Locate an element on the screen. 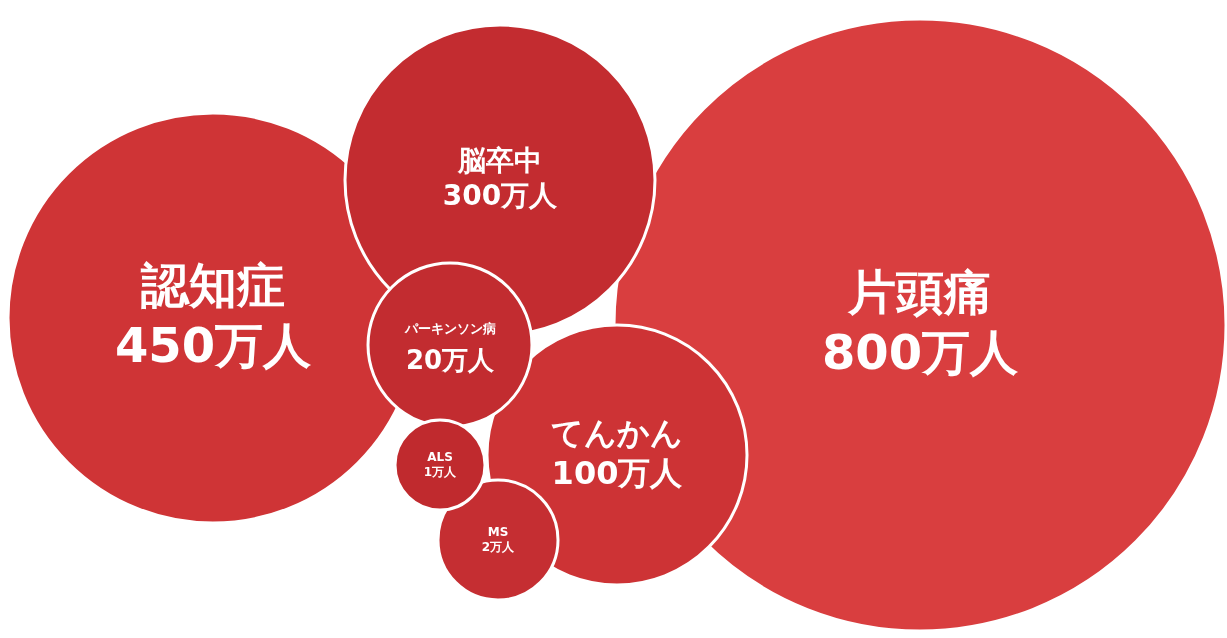 This screenshot has height=638, width=1227. category-label: MS is located at coordinates (498, 531).